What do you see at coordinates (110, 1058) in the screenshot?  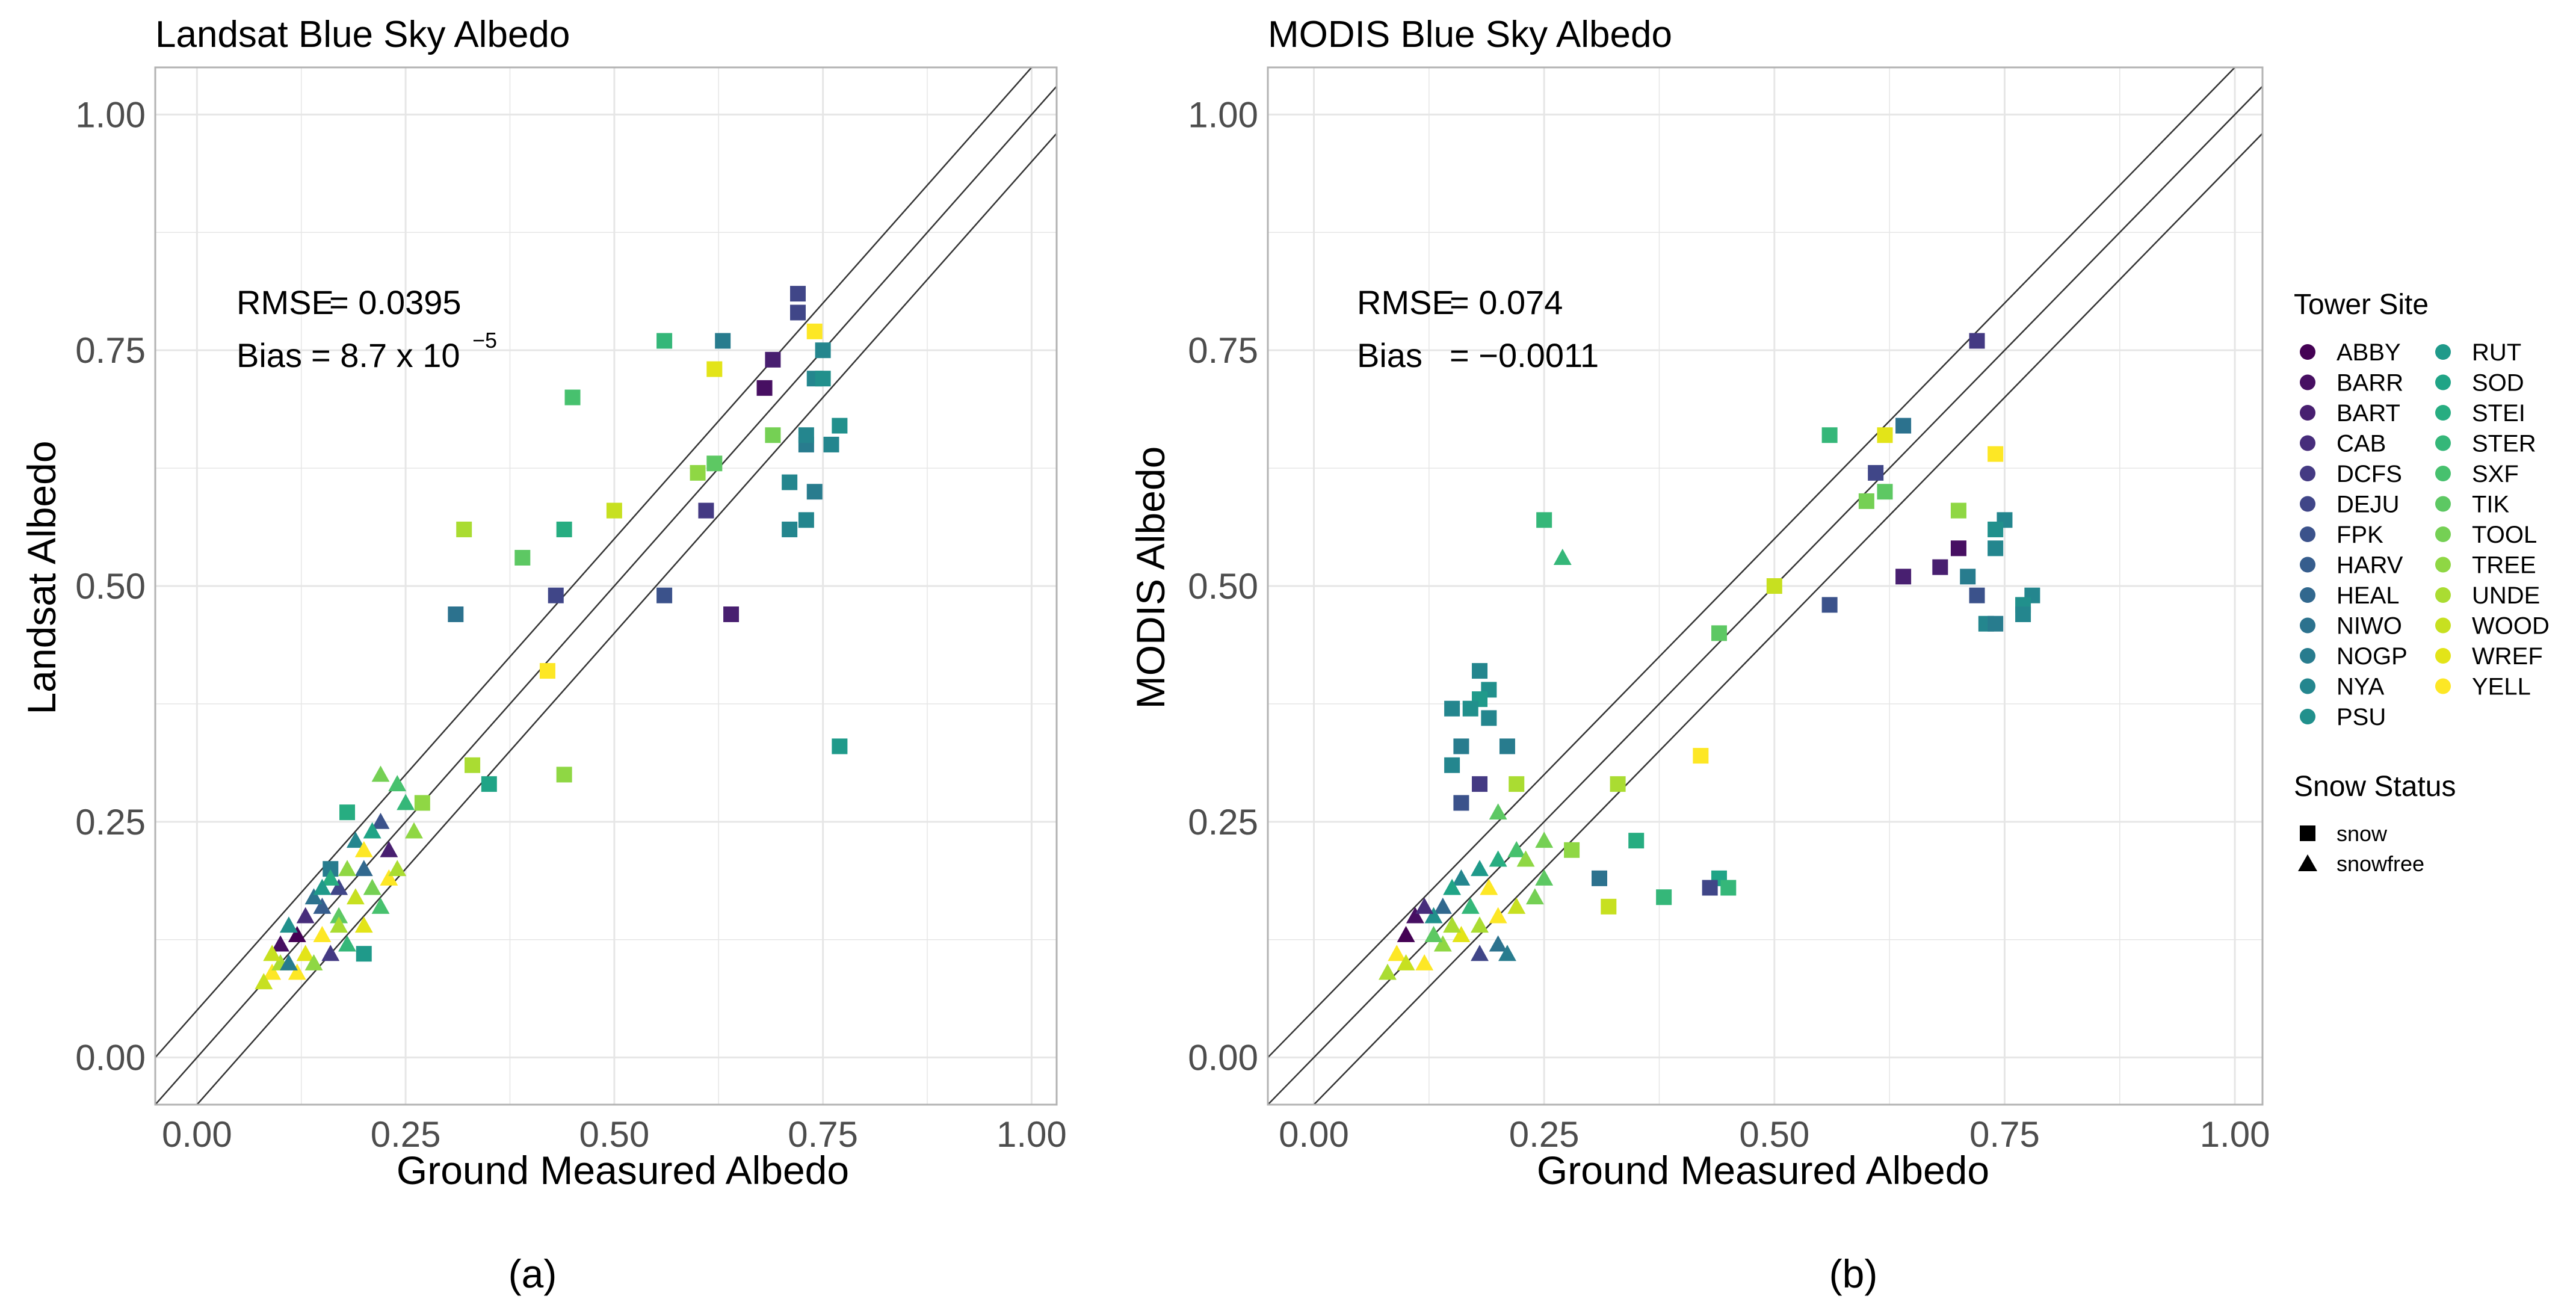 I see `landsat-y-tick-label: 0.00` at bounding box center [110, 1058].